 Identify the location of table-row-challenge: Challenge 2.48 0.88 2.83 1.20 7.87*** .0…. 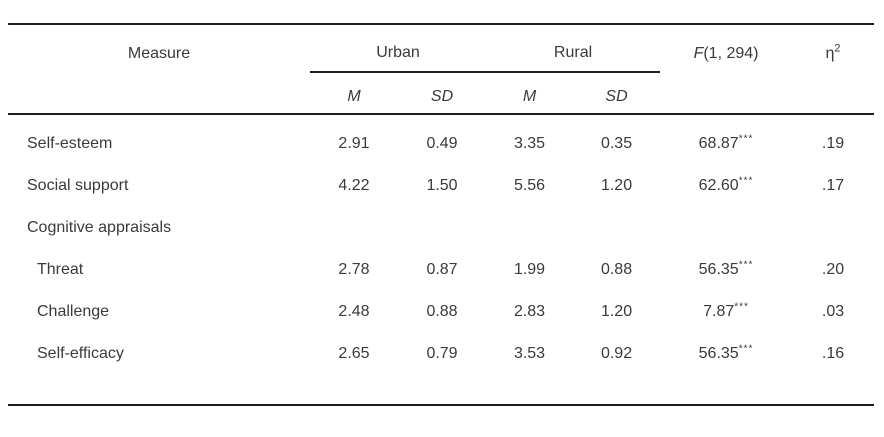
(441, 312).